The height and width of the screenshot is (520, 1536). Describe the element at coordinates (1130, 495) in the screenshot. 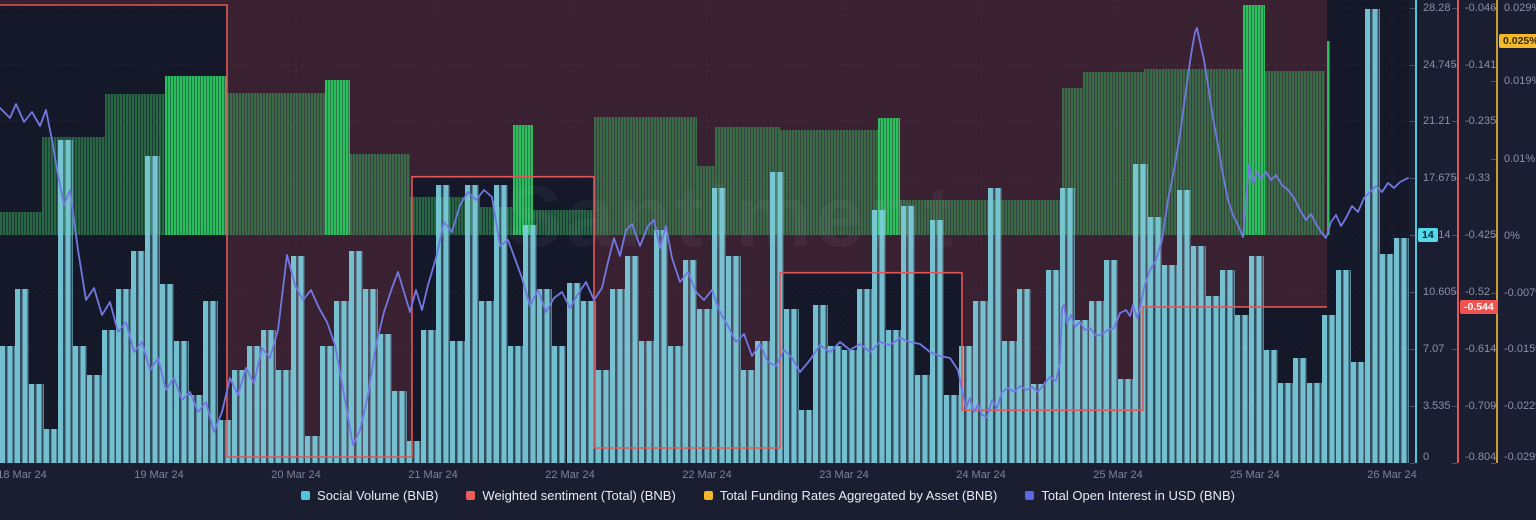

I see `legend-item: Total Open Interest in USD (BNB)` at that location.